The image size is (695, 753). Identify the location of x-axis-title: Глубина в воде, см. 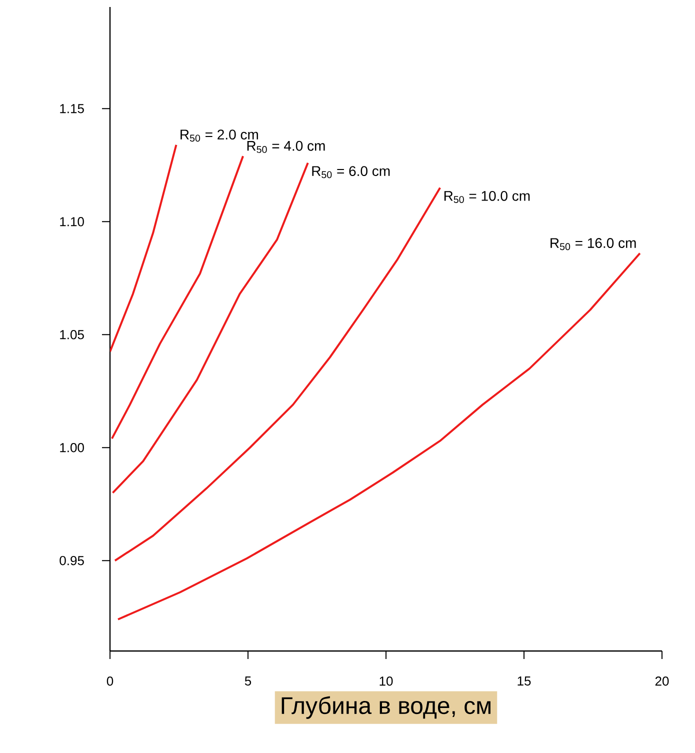
(386, 707).